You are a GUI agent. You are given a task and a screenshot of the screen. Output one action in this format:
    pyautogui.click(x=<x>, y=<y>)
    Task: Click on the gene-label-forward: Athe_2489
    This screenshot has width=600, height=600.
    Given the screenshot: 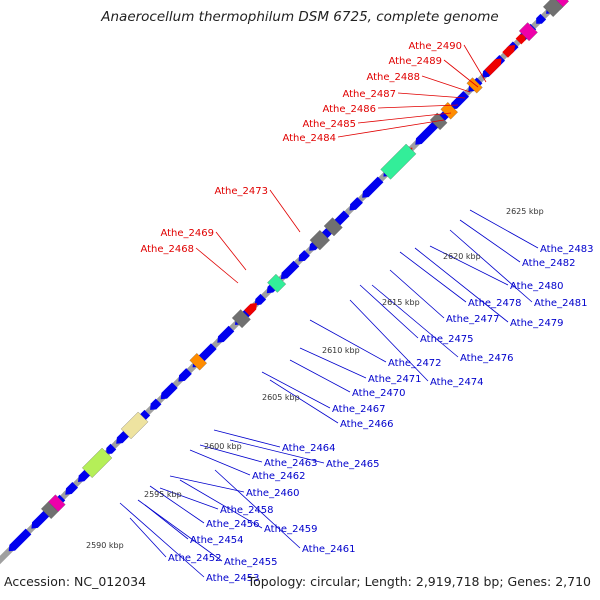 What is the action you would take?
    pyautogui.click(x=415, y=61)
    